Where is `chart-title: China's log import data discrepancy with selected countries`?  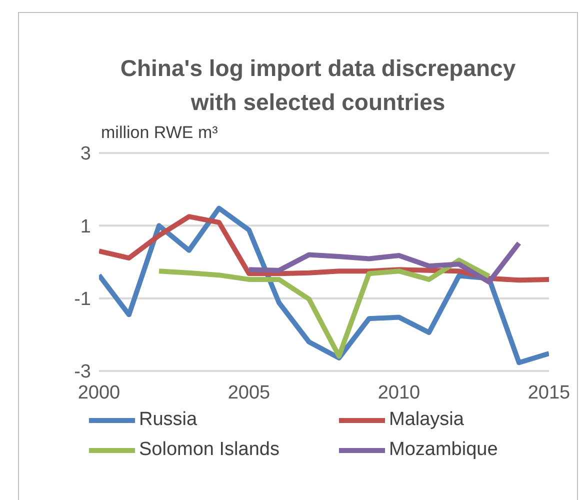 chart-title: China's log import data discrepancy with selected countries is located at coordinates (318, 85).